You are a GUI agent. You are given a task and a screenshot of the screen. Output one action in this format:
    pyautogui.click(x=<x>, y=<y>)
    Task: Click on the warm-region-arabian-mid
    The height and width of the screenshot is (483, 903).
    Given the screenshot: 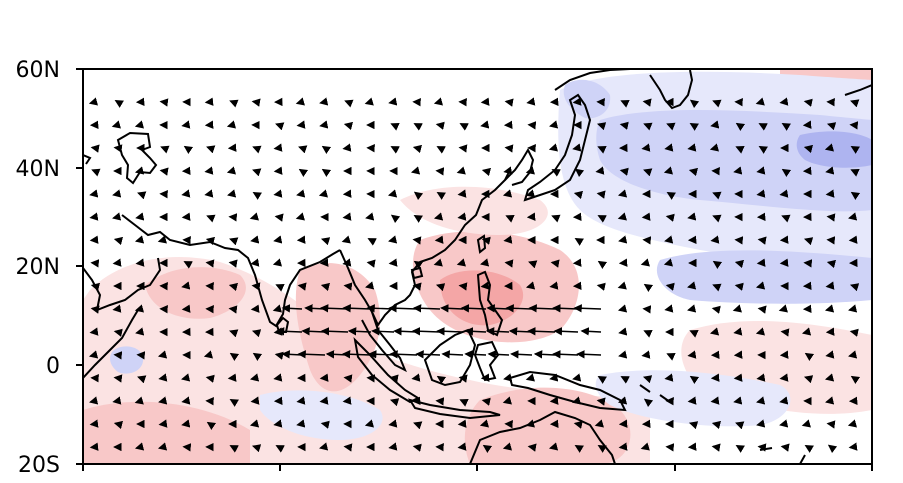 What is the action you would take?
    pyautogui.click(x=195, y=293)
    